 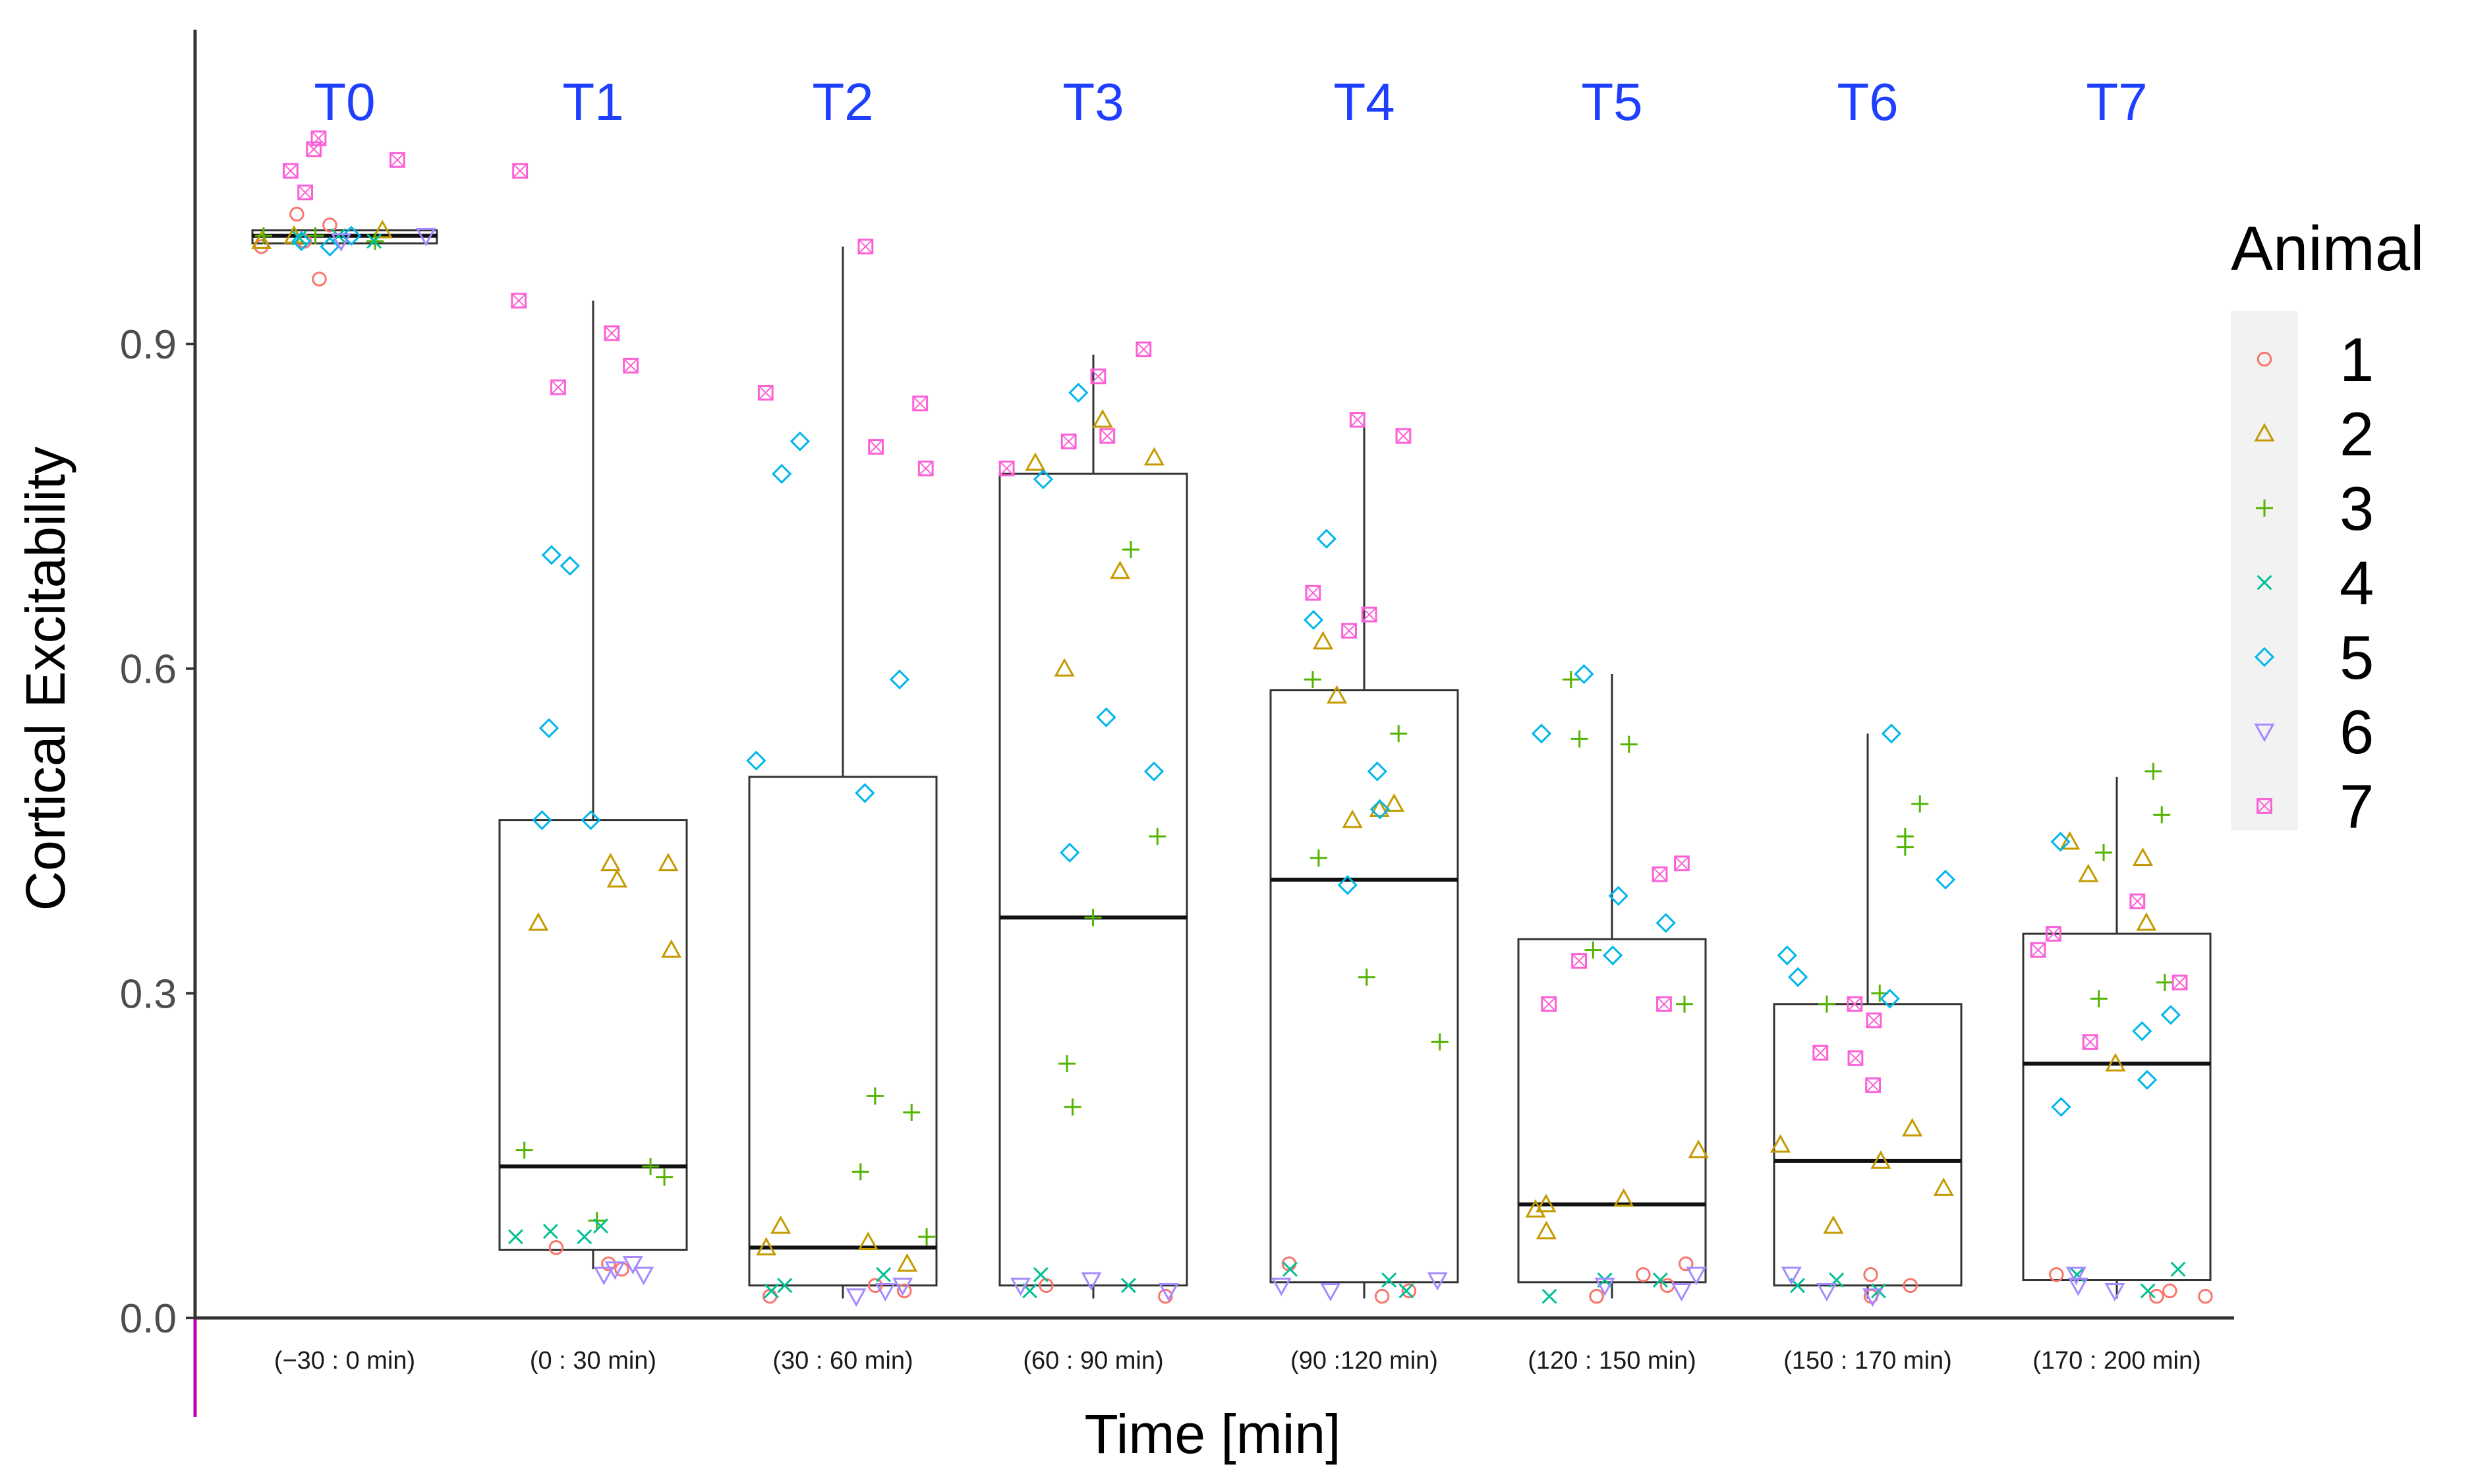 What do you see at coordinates (344, 1361) in the screenshot?
I see `x-tick-label: (−30 : 0 min)` at bounding box center [344, 1361].